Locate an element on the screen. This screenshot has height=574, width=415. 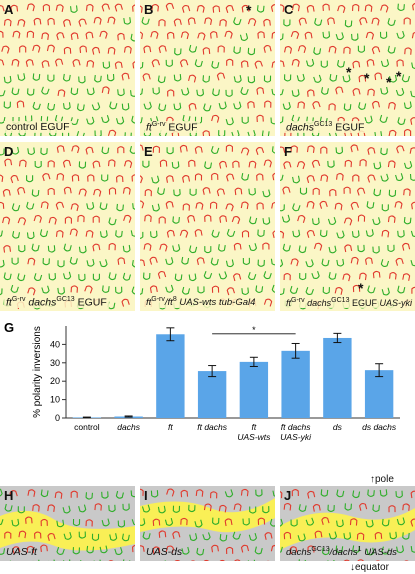
panel-caption: ftG-rv dachsGC13 EGUF is located at coordinates (56, 301).